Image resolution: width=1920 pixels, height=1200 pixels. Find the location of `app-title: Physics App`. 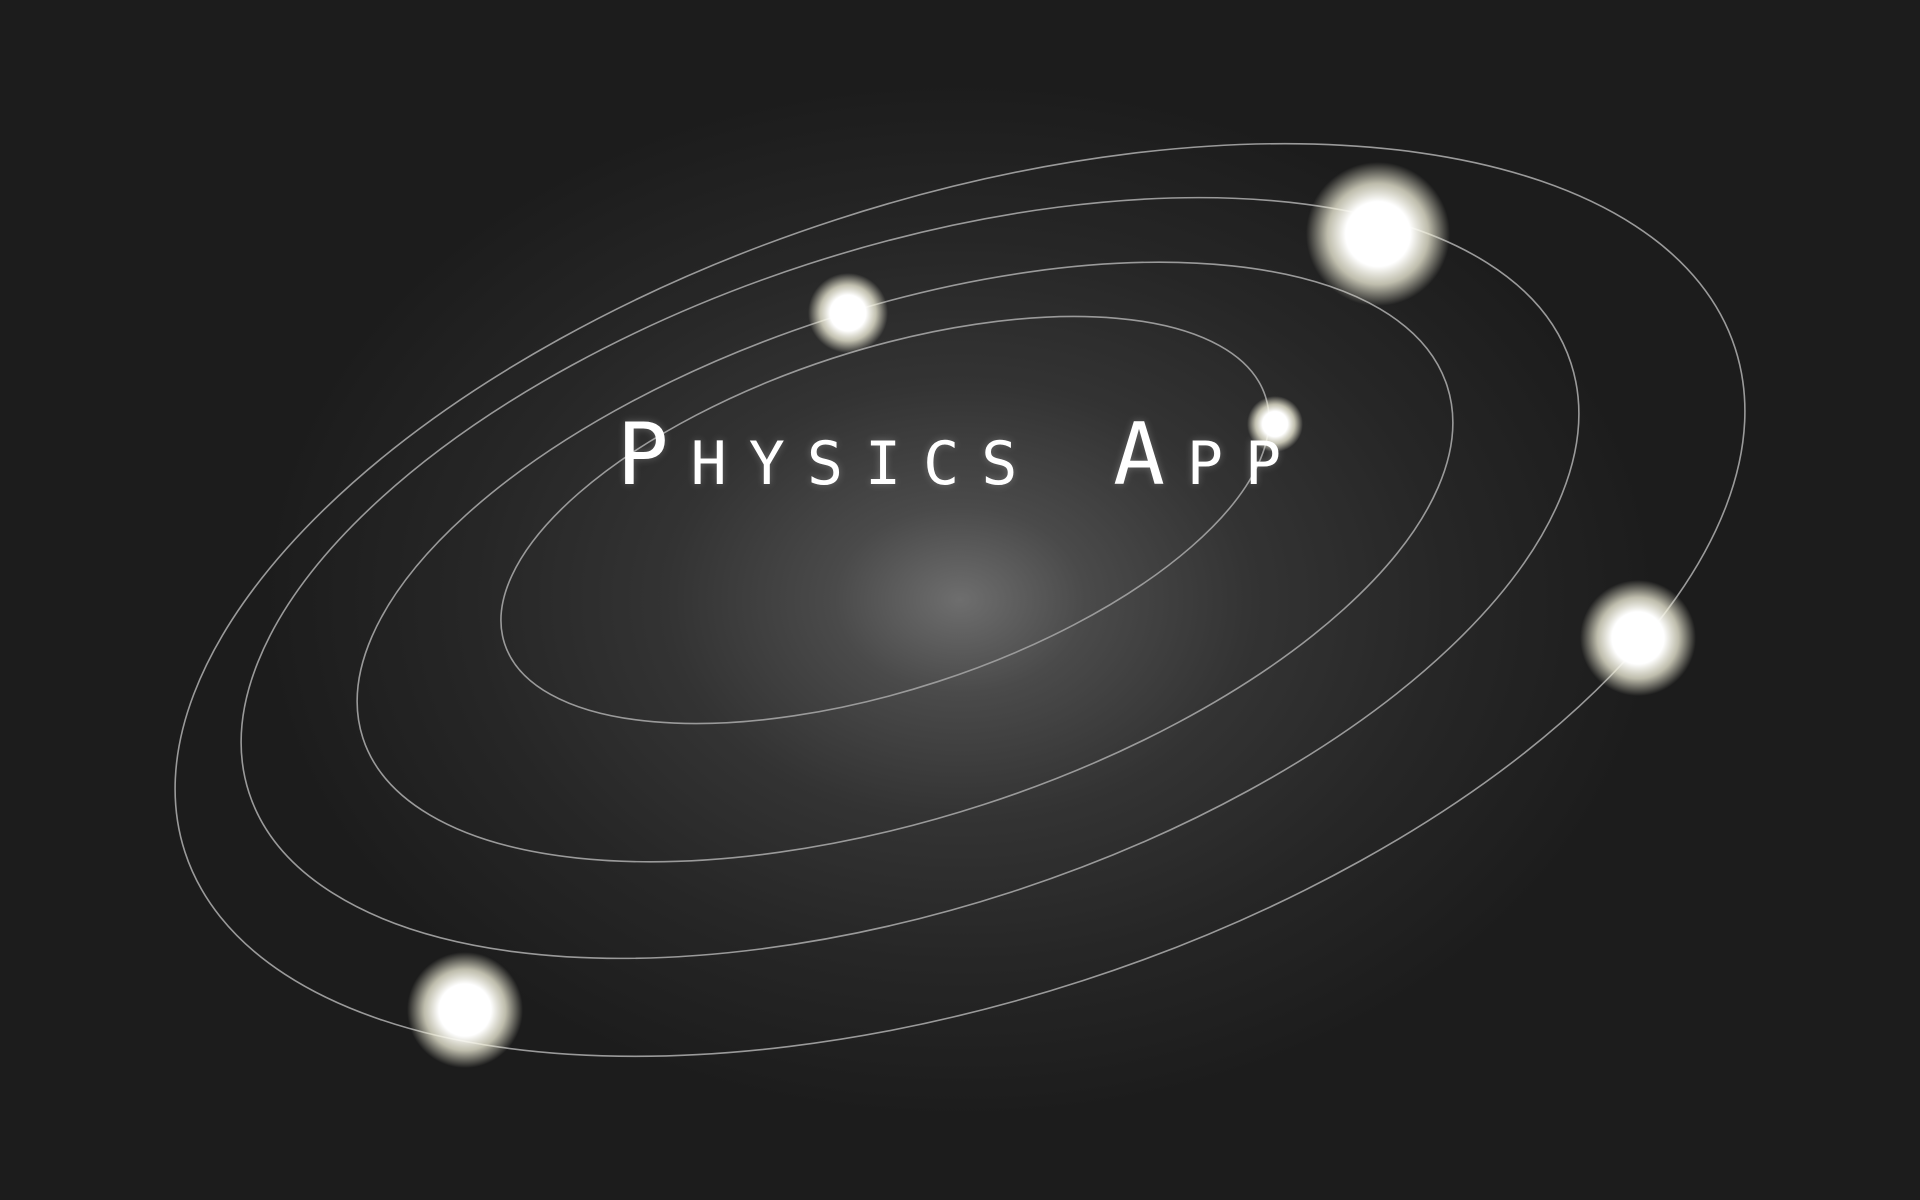

app-title: Physics App is located at coordinates (960, 455).